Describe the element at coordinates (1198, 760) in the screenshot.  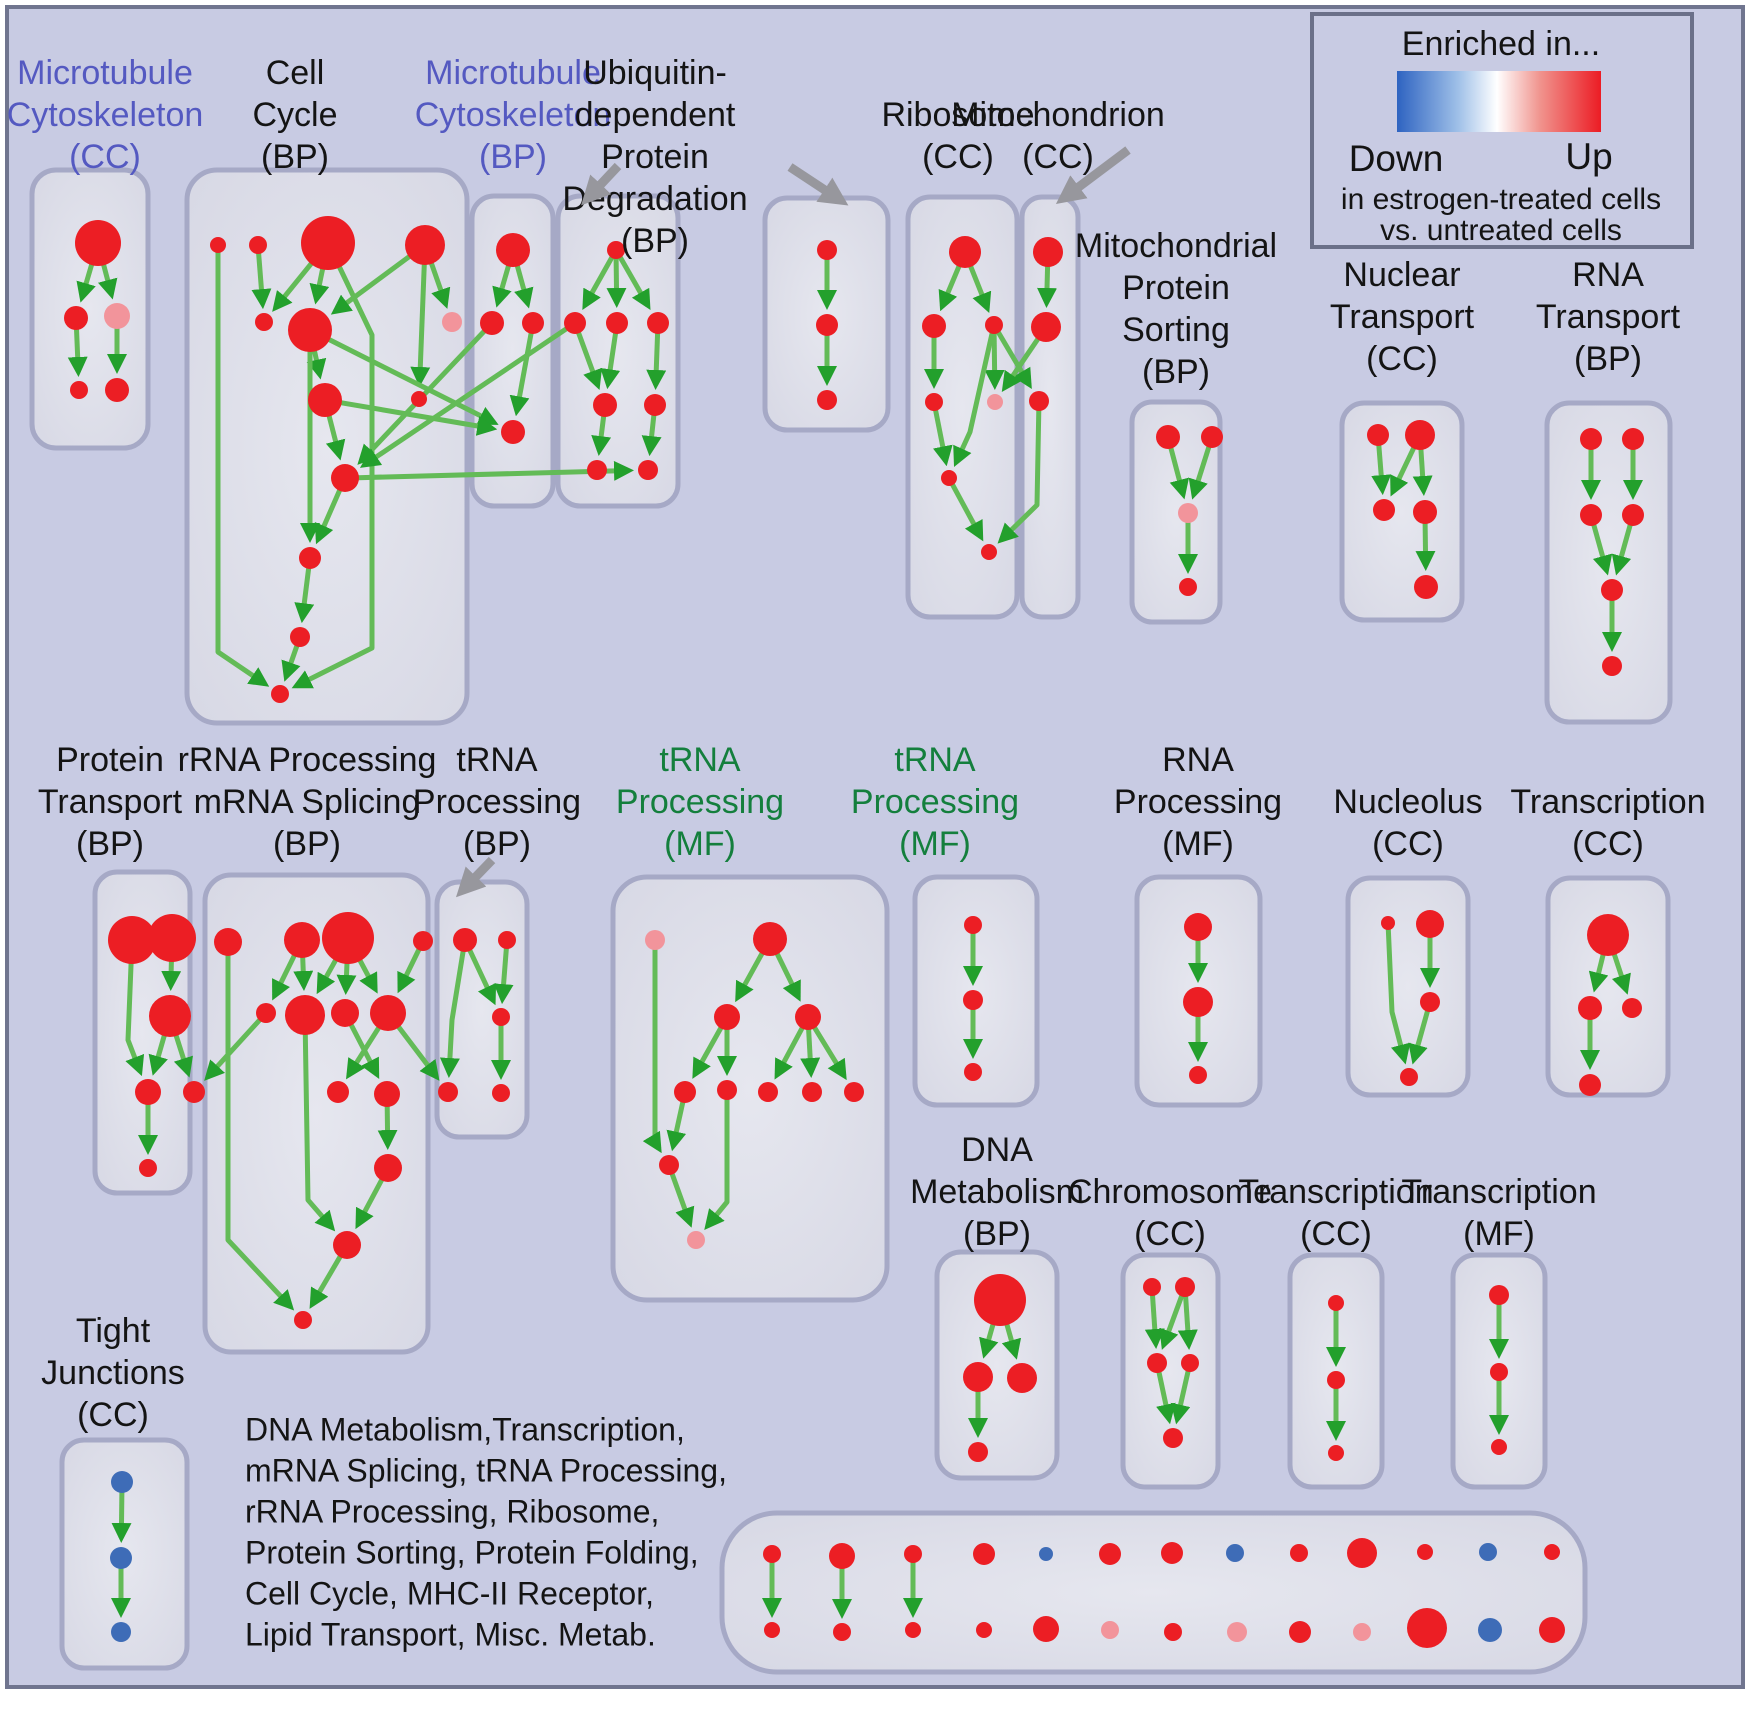
I see `cluster-label: RNA` at that location.